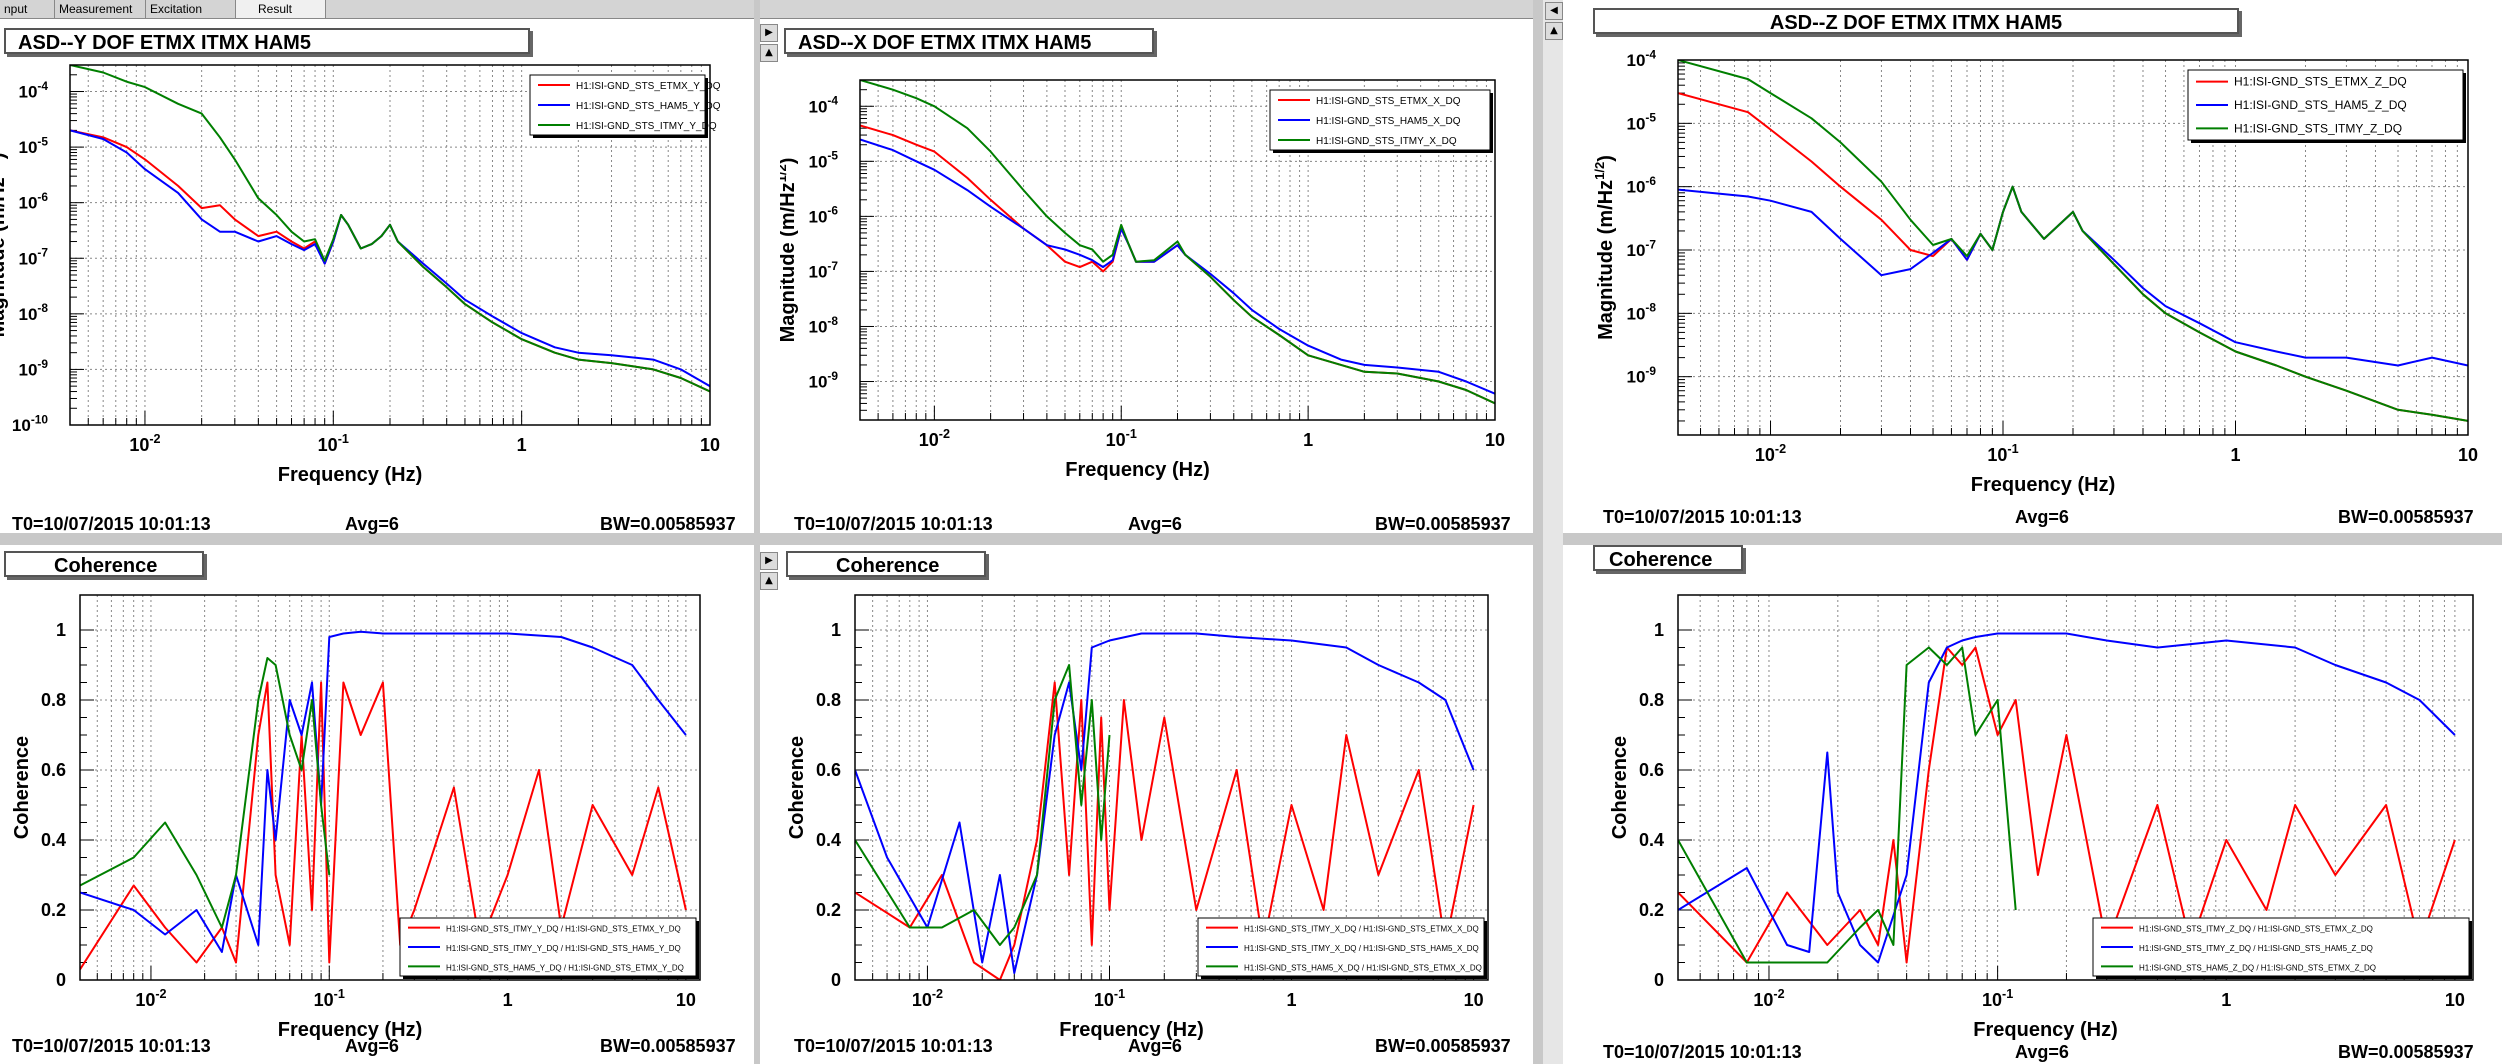  What do you see at coordinates (2032, 539) in the screenshot?
I see `row-splitter-right` at bounding box center [2032, 539].